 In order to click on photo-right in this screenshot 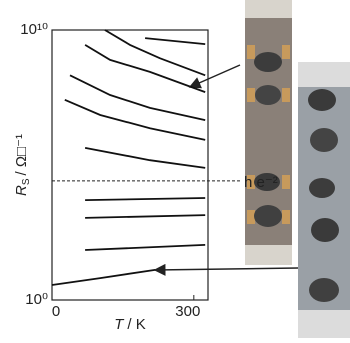, I will do `click(324, 200)`.